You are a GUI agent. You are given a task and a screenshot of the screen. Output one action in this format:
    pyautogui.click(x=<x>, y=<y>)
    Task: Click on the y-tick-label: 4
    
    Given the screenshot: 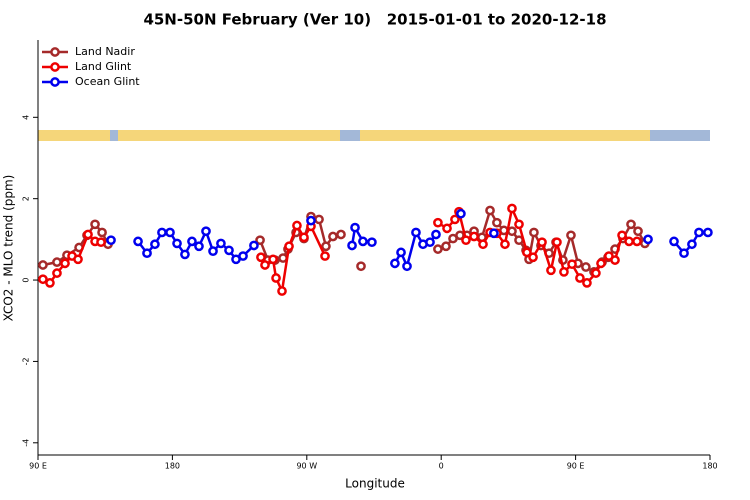 What is the action you would take?
    pyautogui.click(x=26, y=117)
    